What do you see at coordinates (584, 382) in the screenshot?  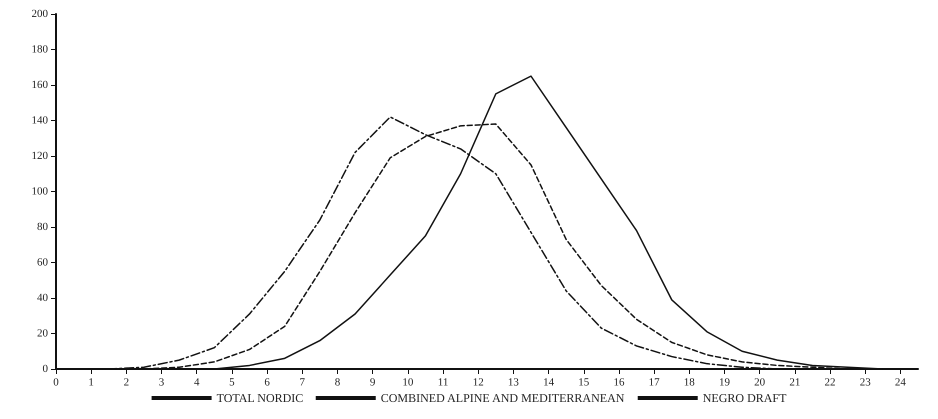 I see `x-tick-label: 15` at bounding box center [584, 382].